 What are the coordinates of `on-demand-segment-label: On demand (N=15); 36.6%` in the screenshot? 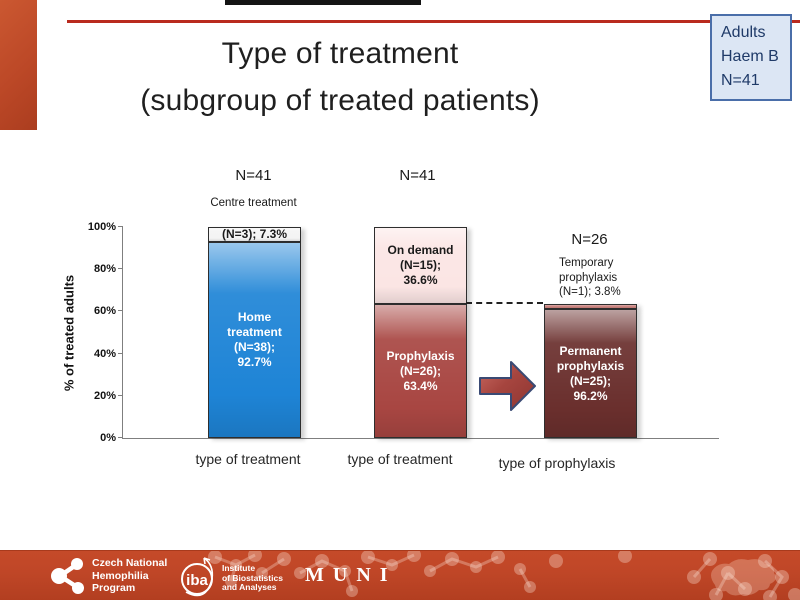 It's located at (420, 265).